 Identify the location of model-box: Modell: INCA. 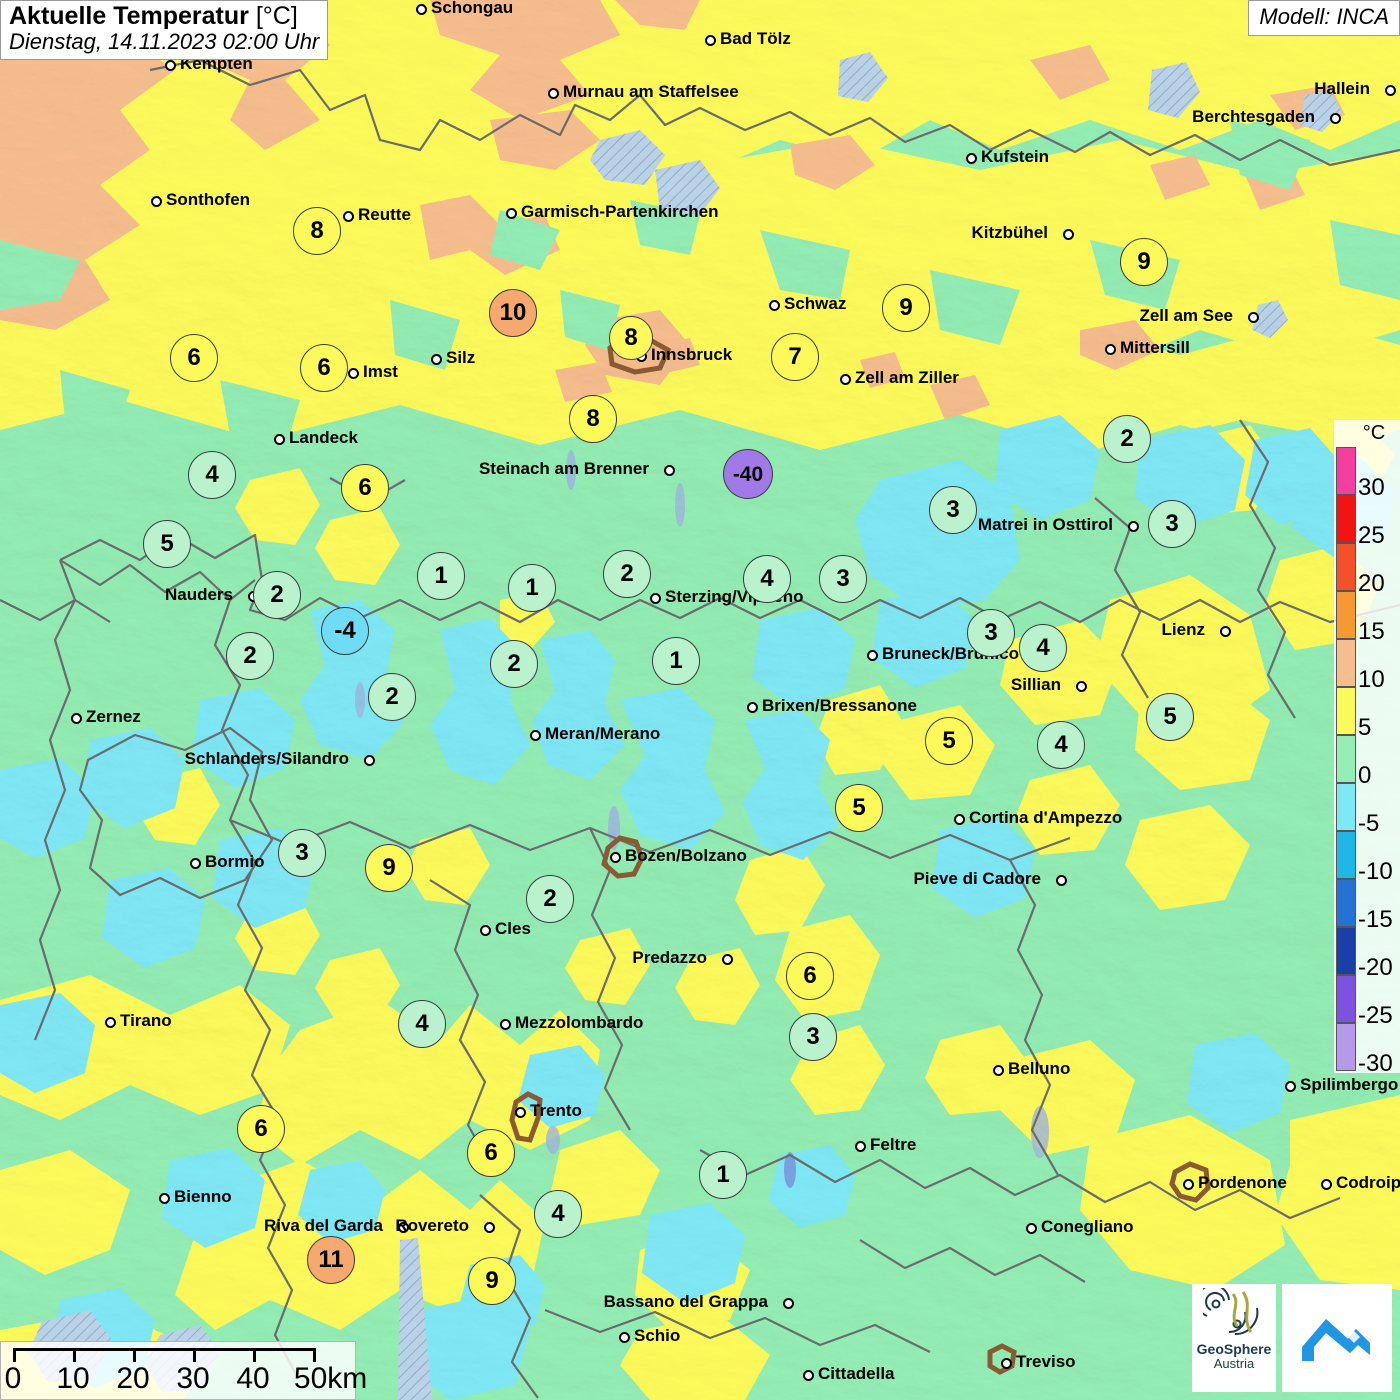
(1324, 18).